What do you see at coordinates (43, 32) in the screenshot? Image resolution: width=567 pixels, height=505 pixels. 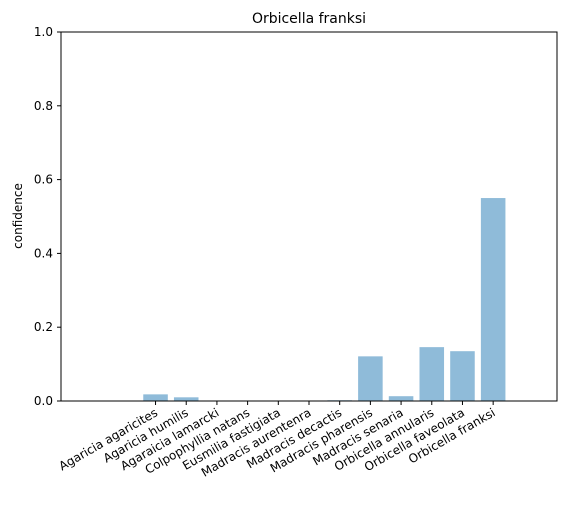 I see `y-tick-label-5: 1.0` at bounding box center [43, 32].